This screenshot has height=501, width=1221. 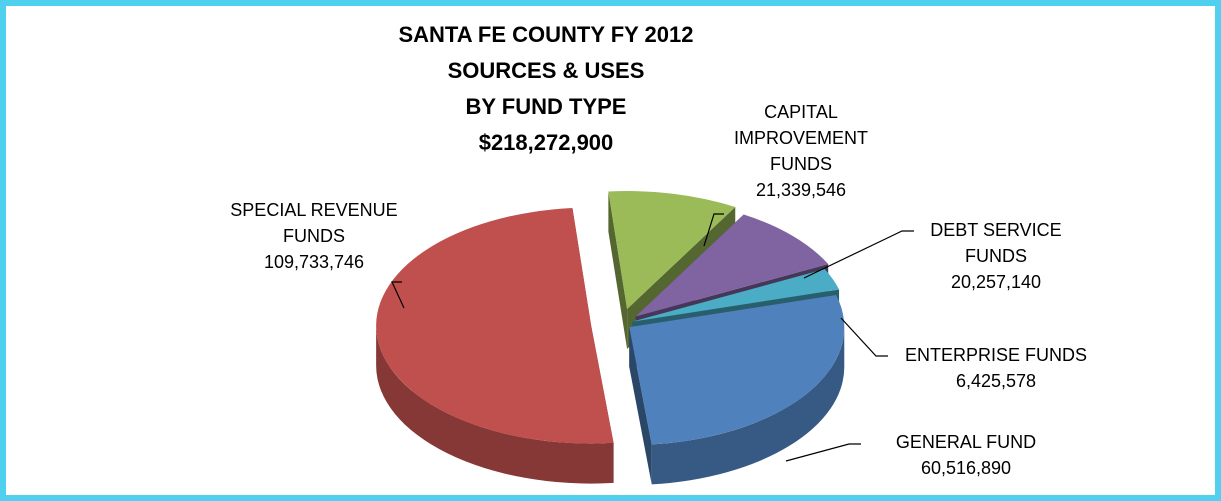 I want to click on label-name: GENERAL FUND, so click(x=966, y=442).